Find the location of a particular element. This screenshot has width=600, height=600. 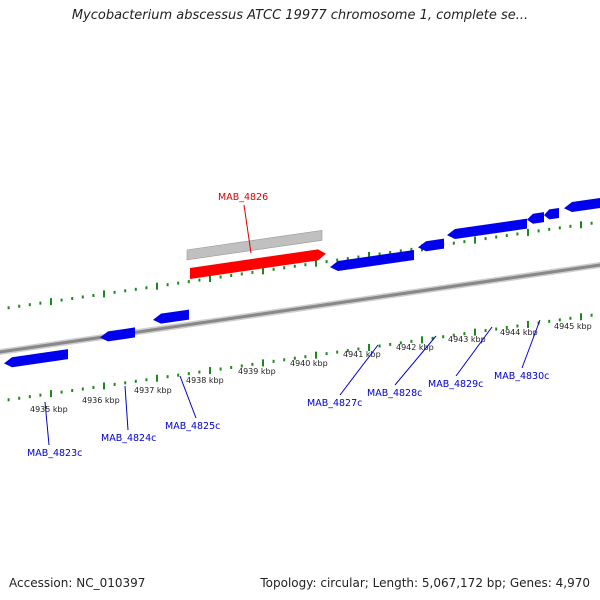

ruler-label: 4937 kbp is located at coordinates (153, 390).